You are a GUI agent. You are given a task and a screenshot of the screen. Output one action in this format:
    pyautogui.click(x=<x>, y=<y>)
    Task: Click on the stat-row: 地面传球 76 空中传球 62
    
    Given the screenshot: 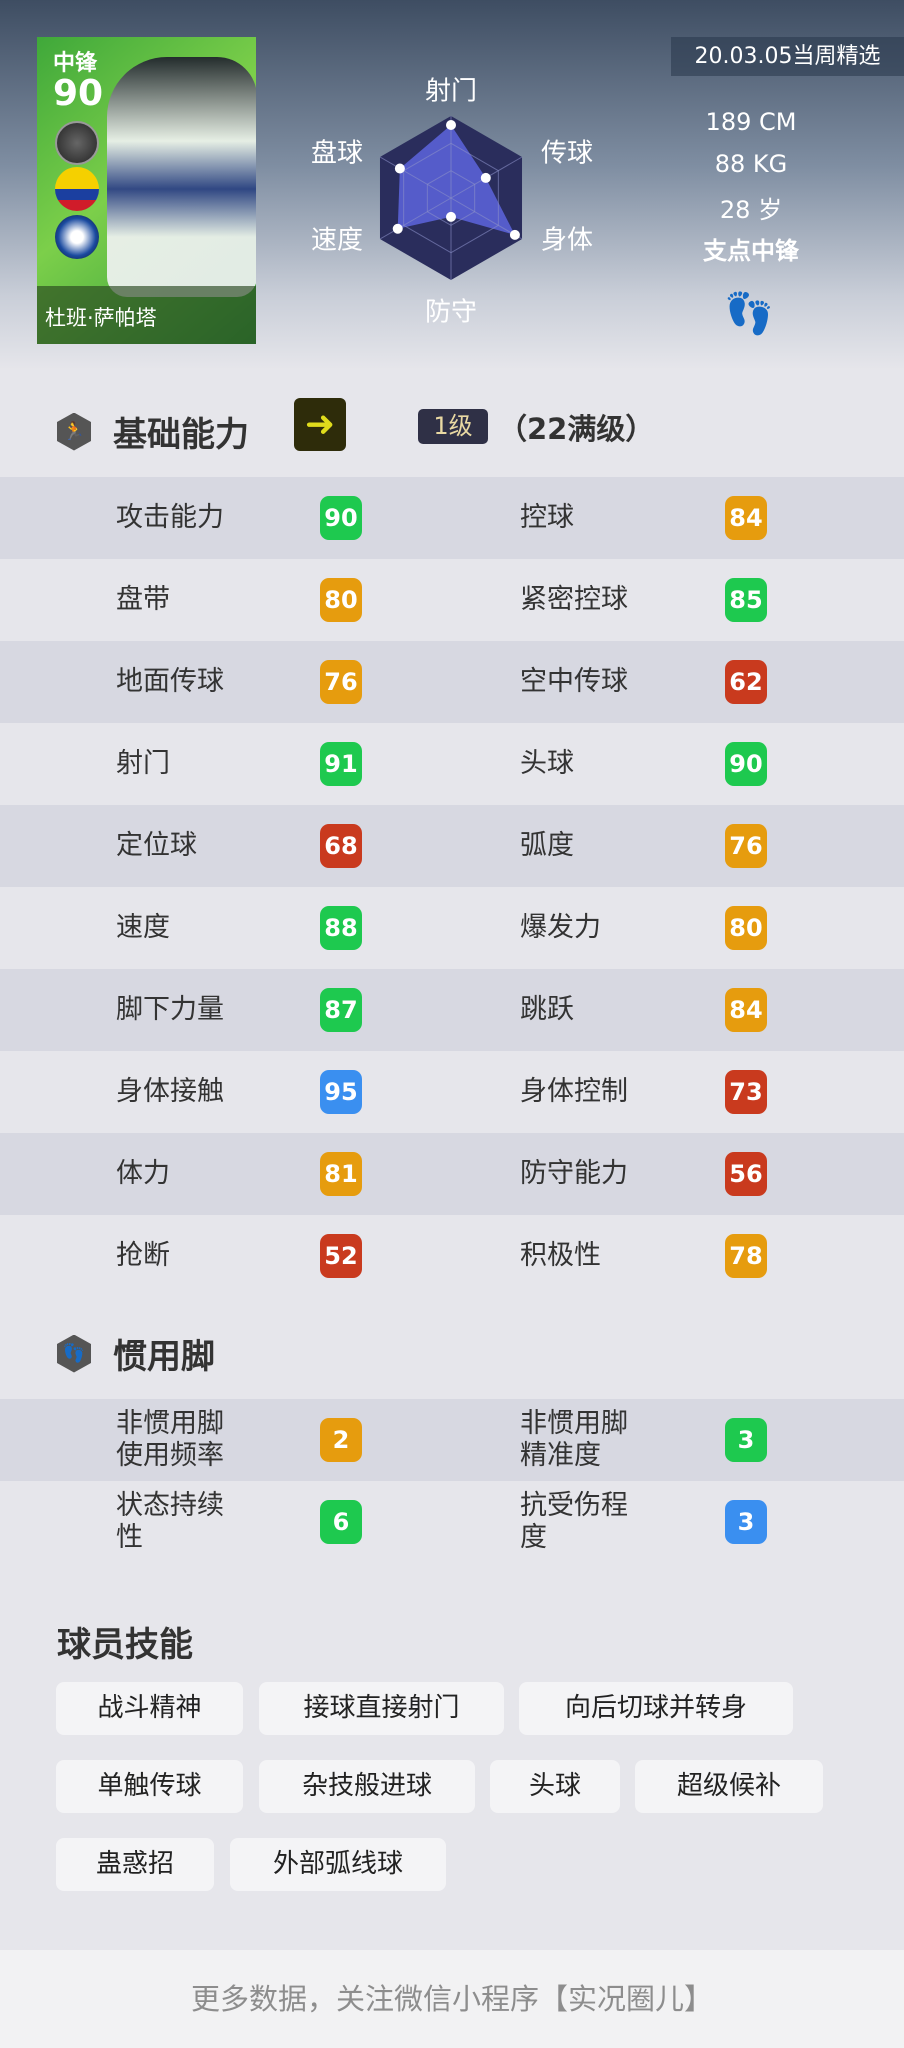 What is the action you would take?
    pyautogui.click(x=452, y=682)
    